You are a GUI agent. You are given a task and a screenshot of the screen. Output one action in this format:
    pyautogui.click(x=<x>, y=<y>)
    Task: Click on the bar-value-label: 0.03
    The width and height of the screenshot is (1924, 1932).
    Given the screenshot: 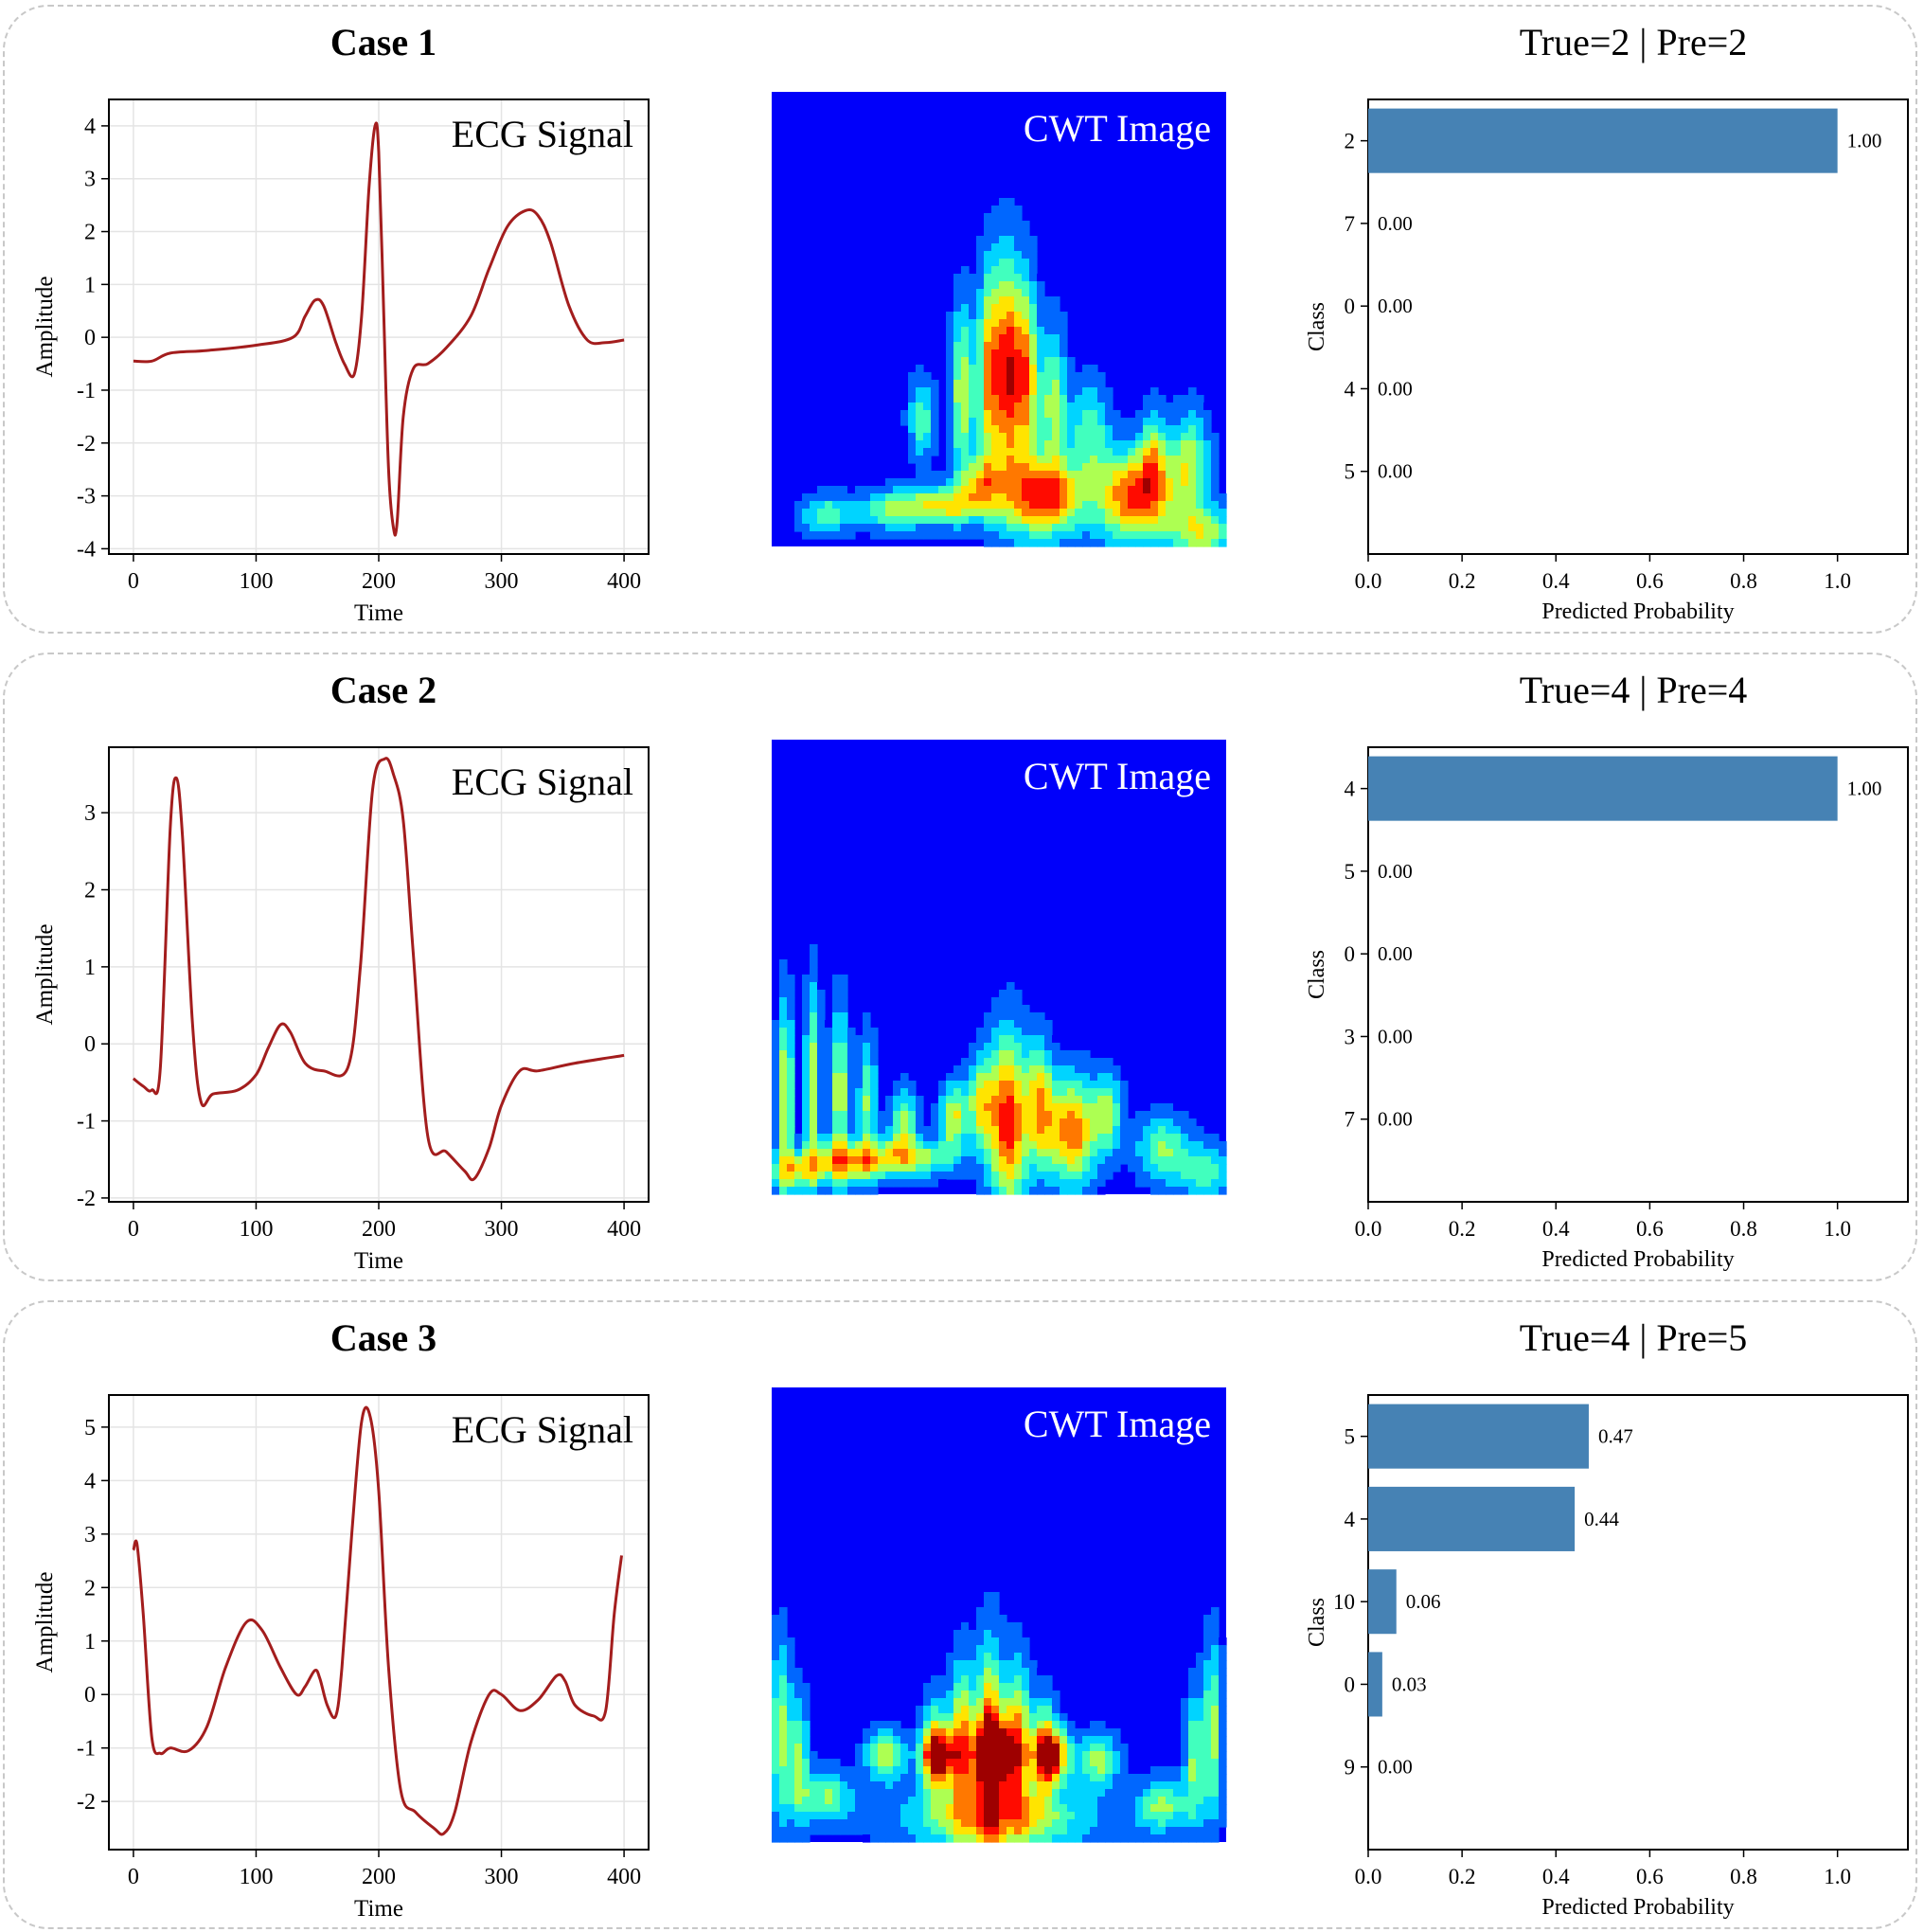 What is the action you would take?
    pyautogui.click(x=1409, y=1684)
    